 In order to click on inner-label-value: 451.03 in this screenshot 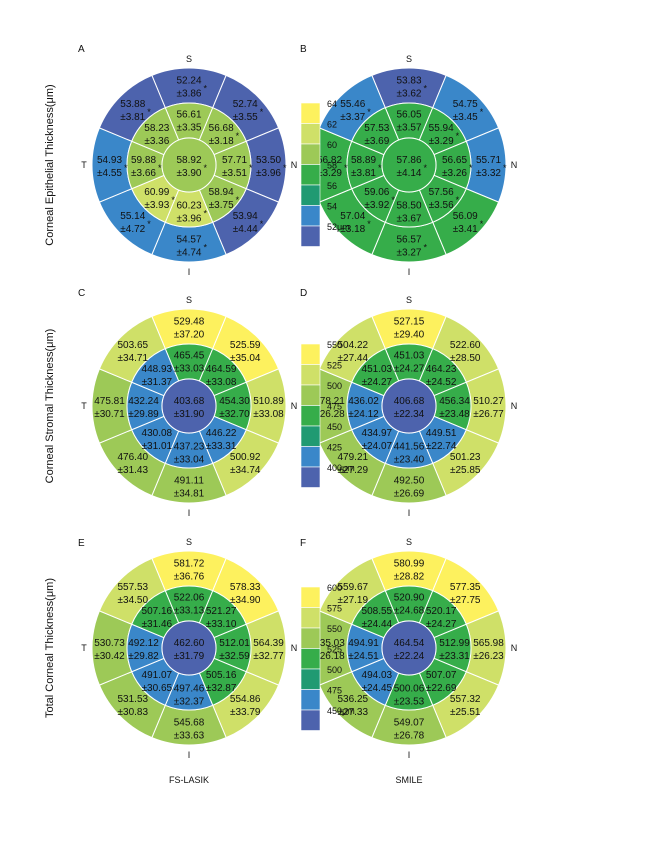, I will do `click(377, 369)`.